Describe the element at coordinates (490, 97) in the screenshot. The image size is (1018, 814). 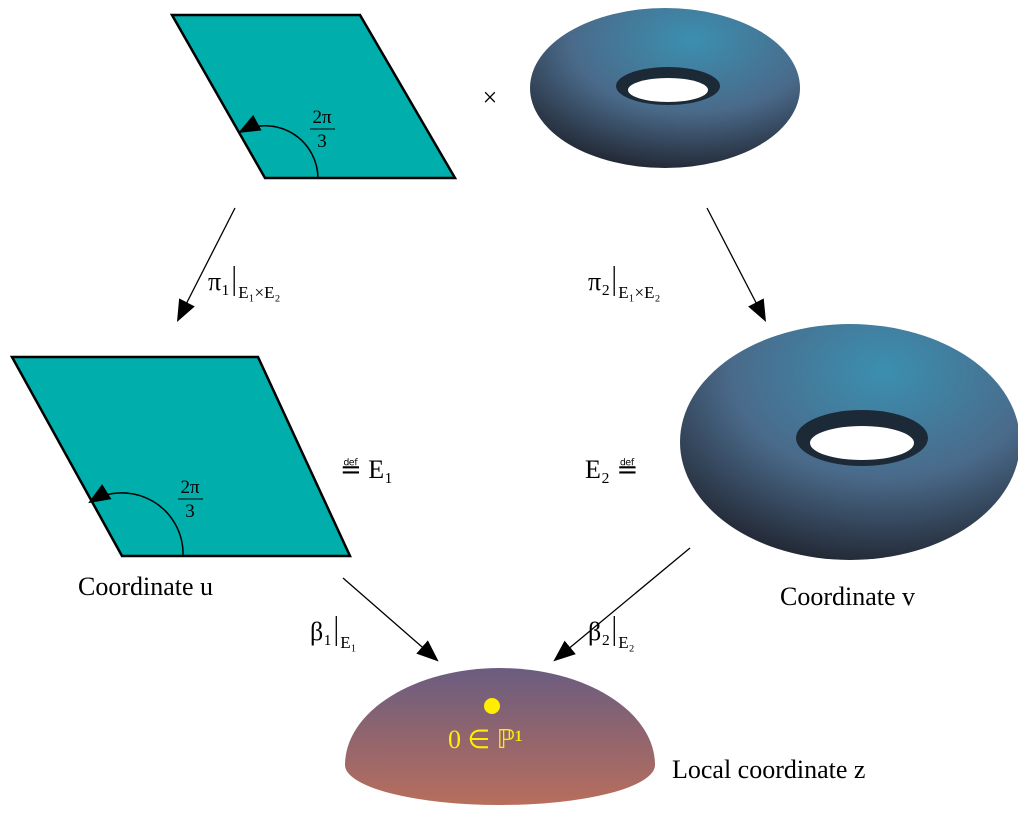
I see `product-sign: ×` at that location.